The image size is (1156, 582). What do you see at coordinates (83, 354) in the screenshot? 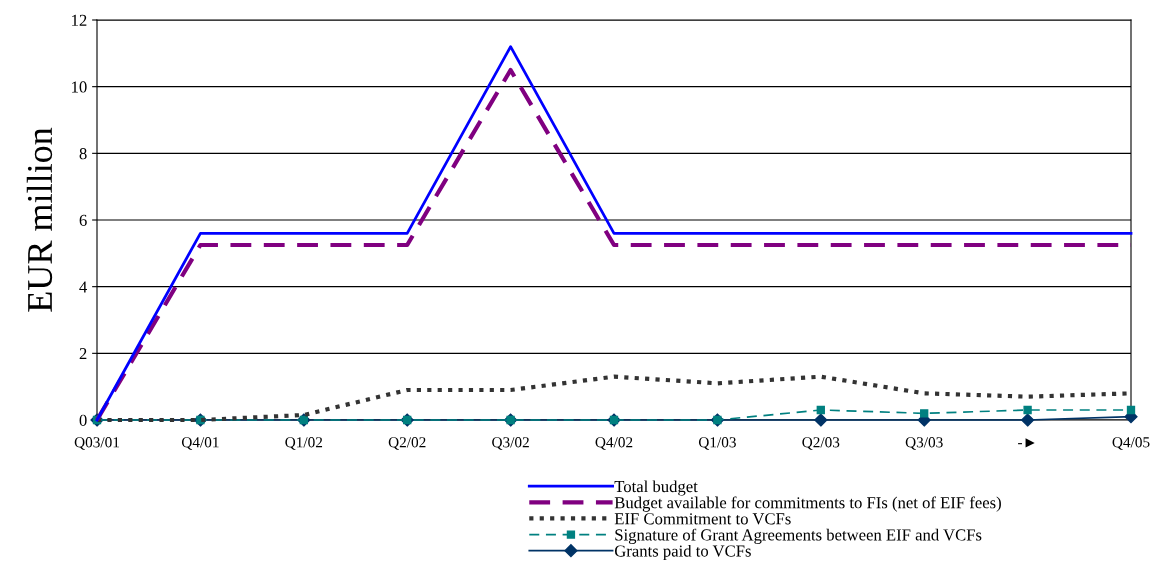
I see `y-tick-label: 2` at bounding box center [83, 354].